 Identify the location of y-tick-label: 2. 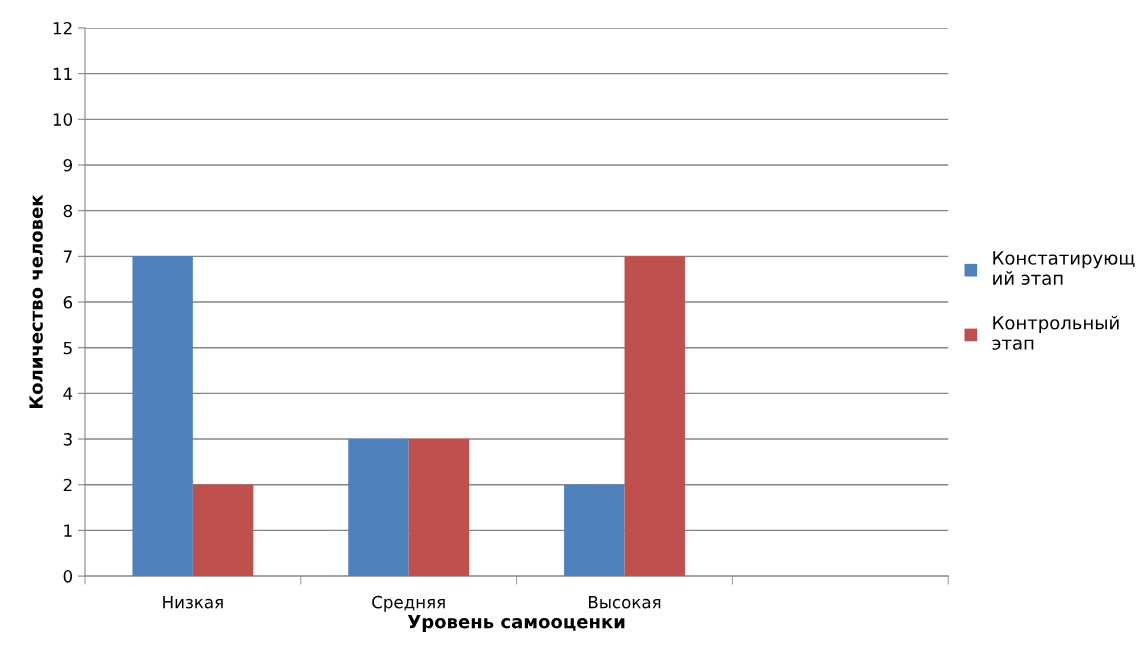
(67, 485).